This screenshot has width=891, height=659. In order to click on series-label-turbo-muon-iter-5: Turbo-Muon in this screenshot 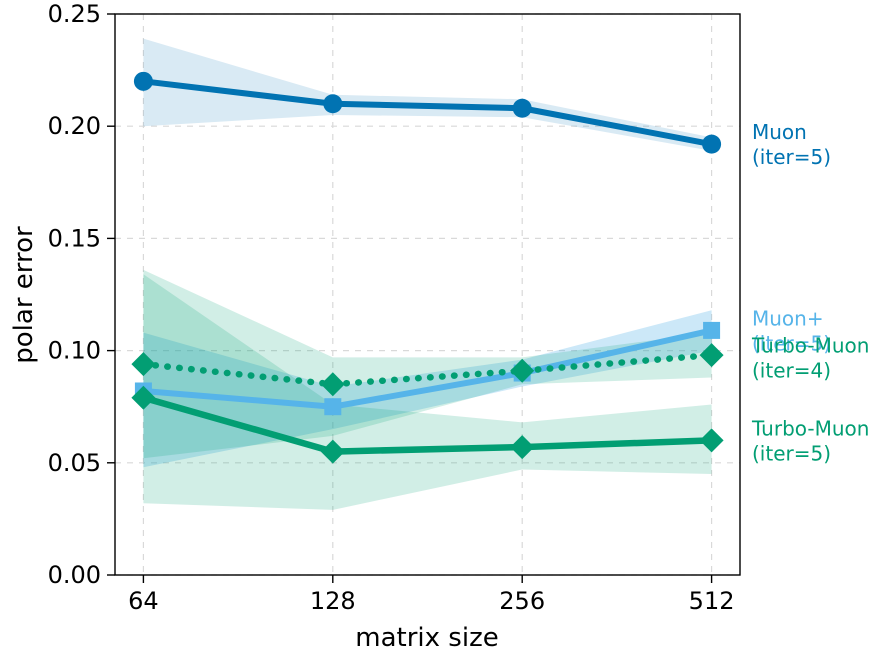, I will do `click(810, 428)`.